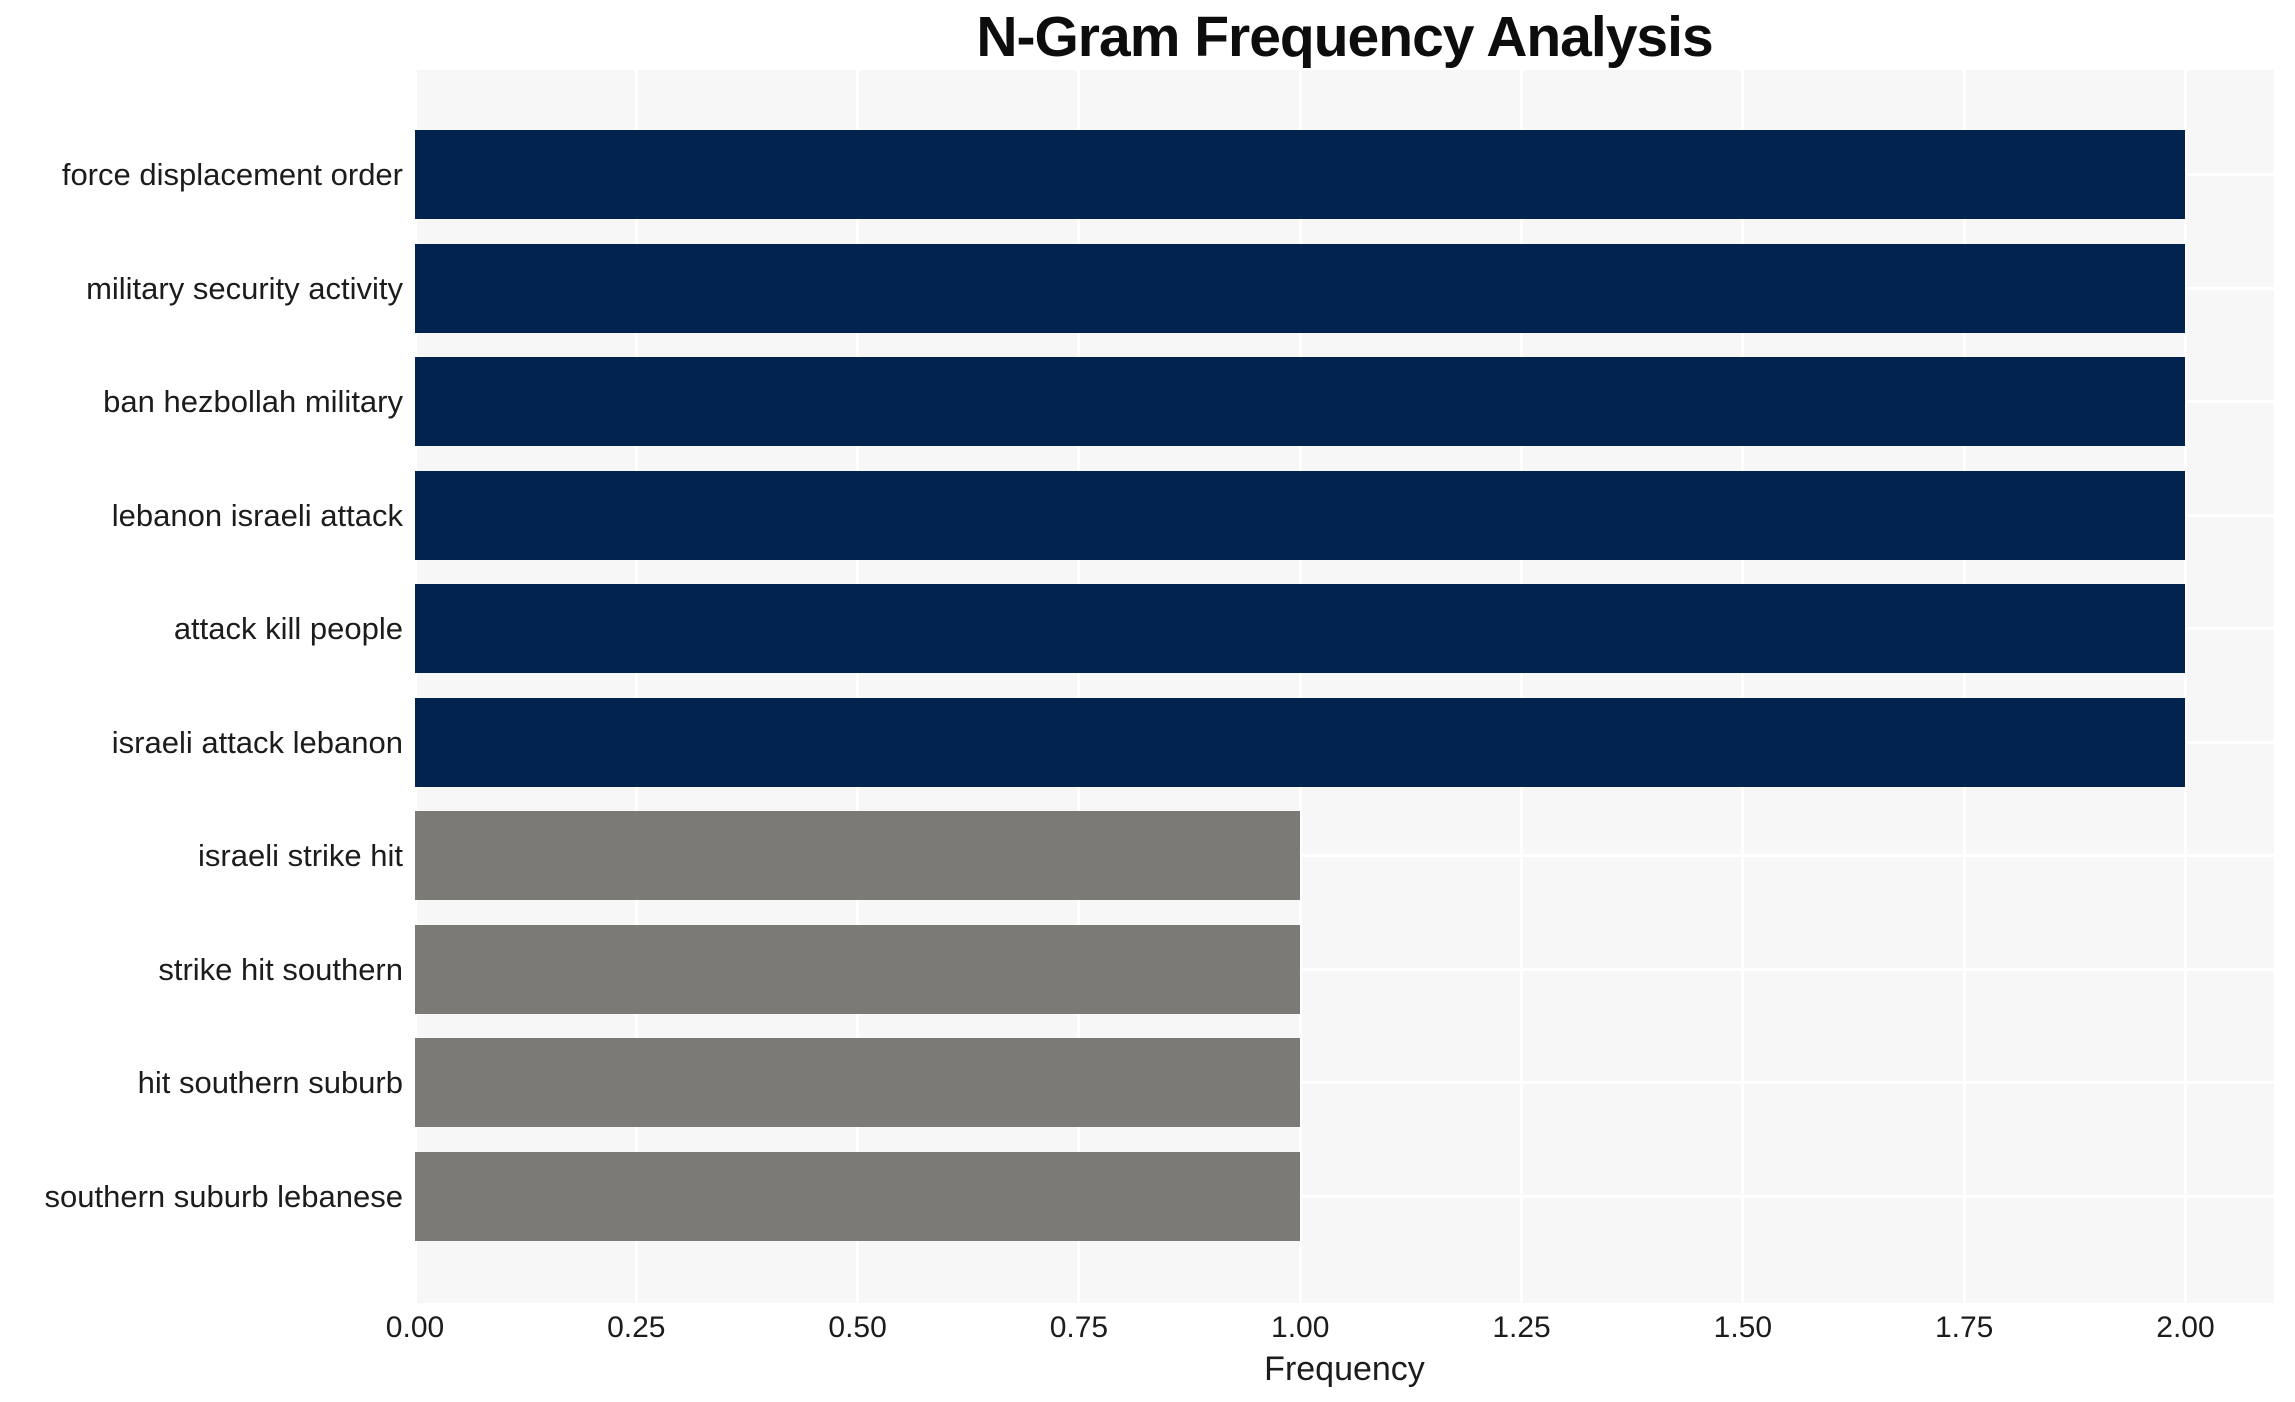  Describe the element at coordinates (253, 401) in the screenshot. I see `y-tick-label: ban hezbollah military` at that location.